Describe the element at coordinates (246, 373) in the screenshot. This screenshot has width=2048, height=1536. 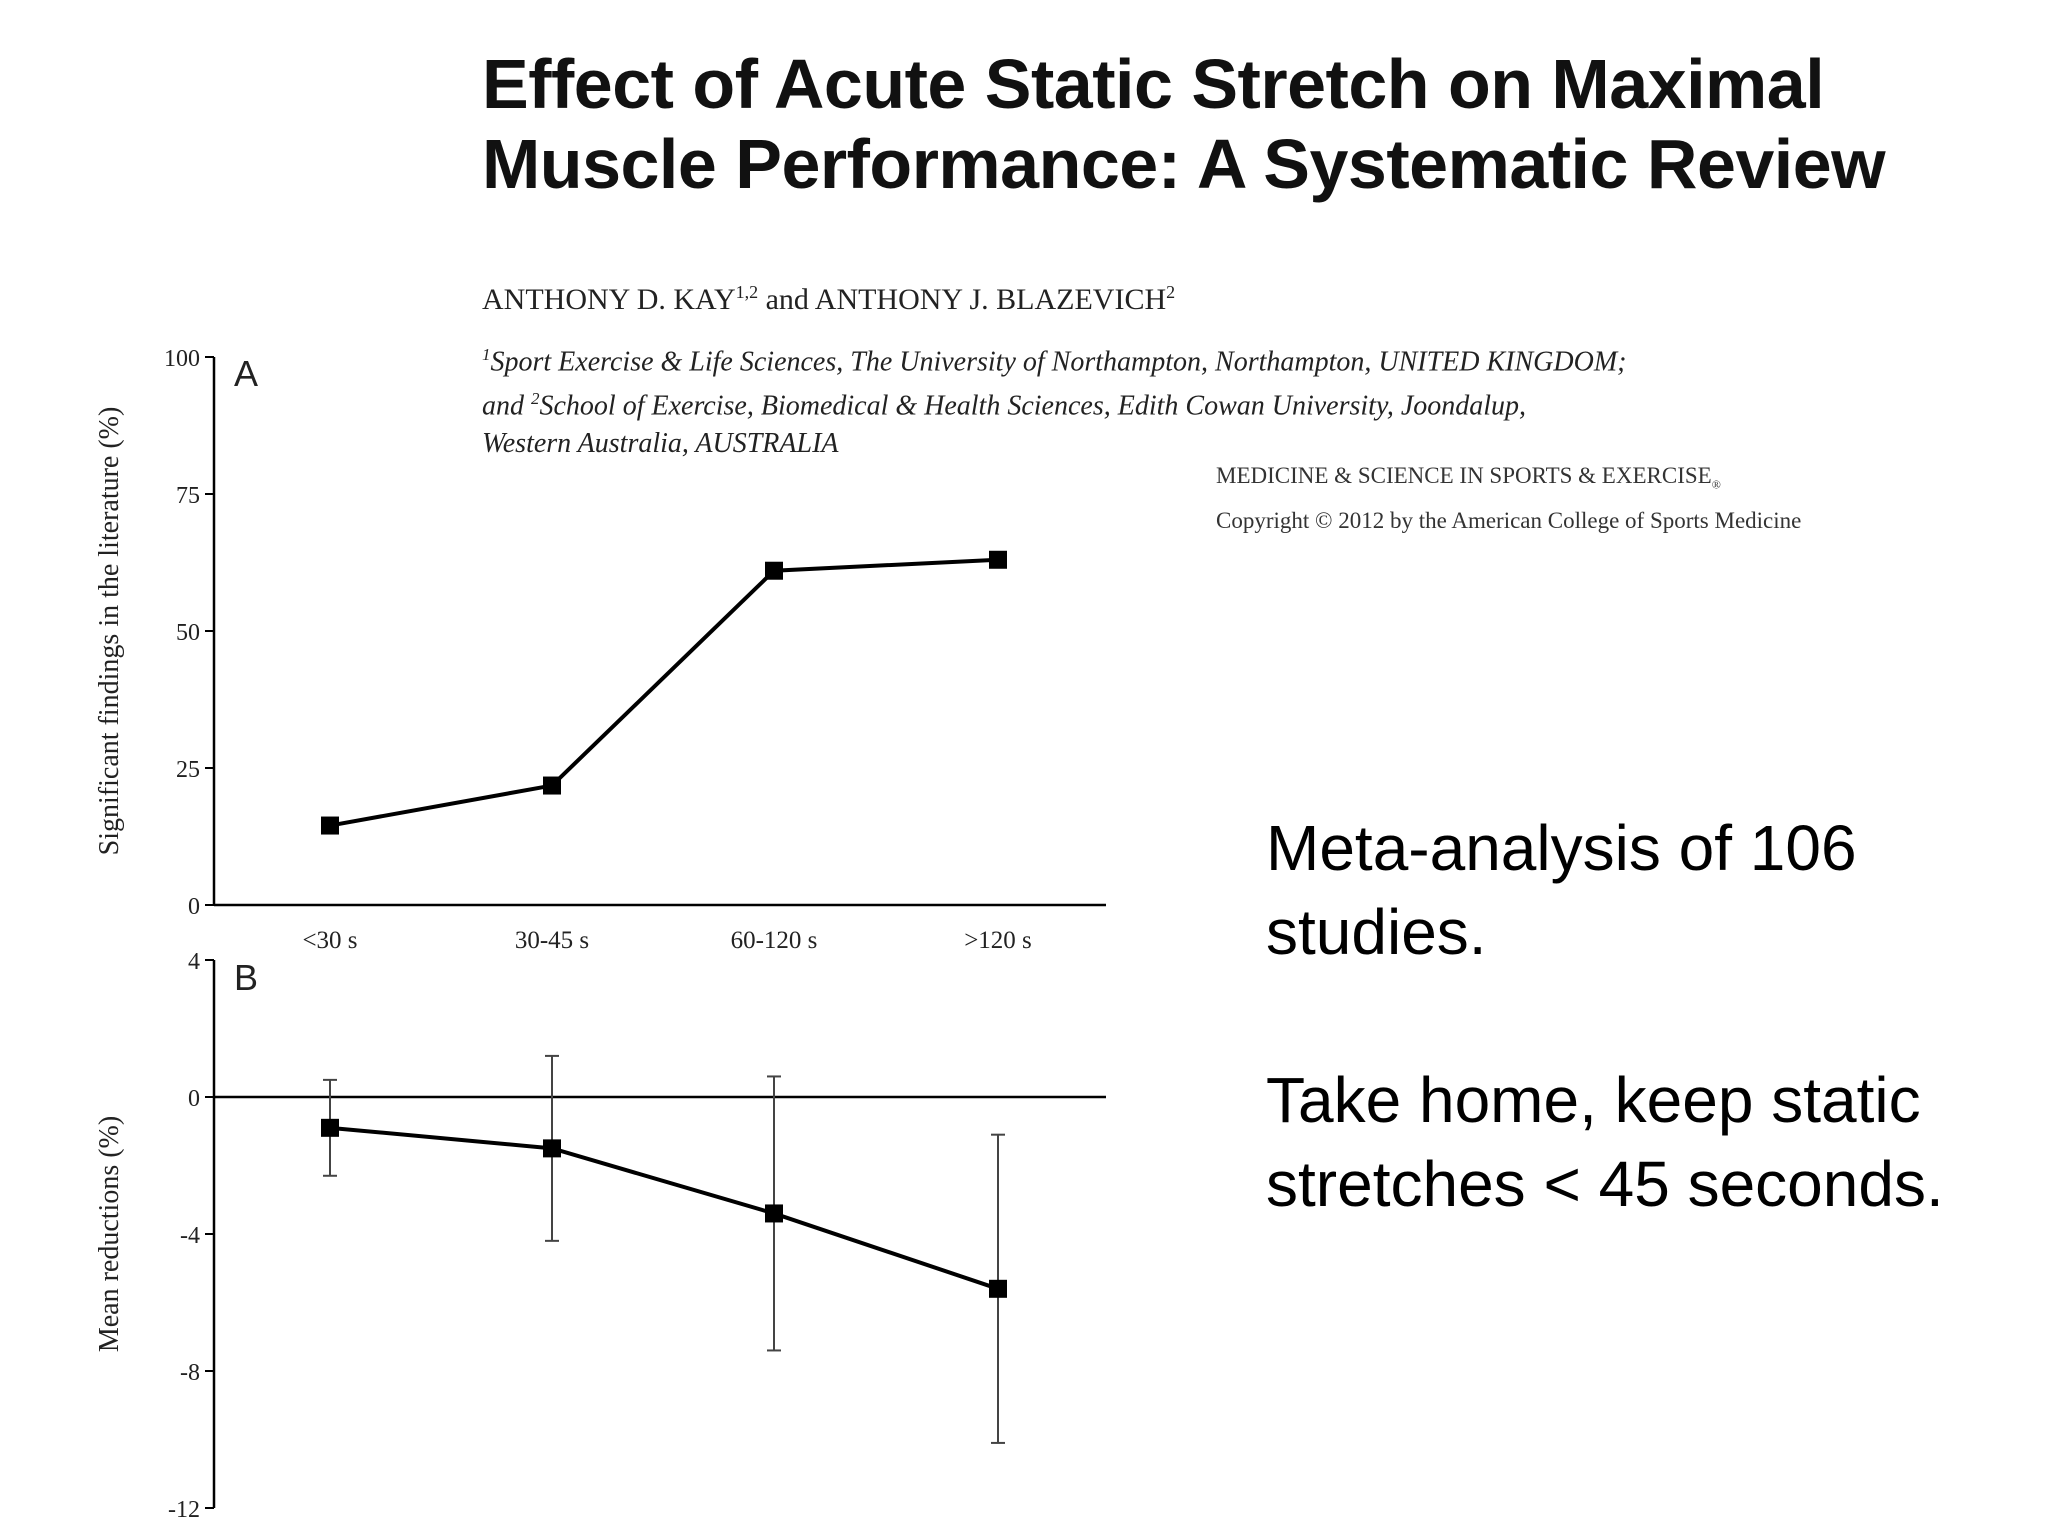
I see `panel-a-letter: A` at that location.